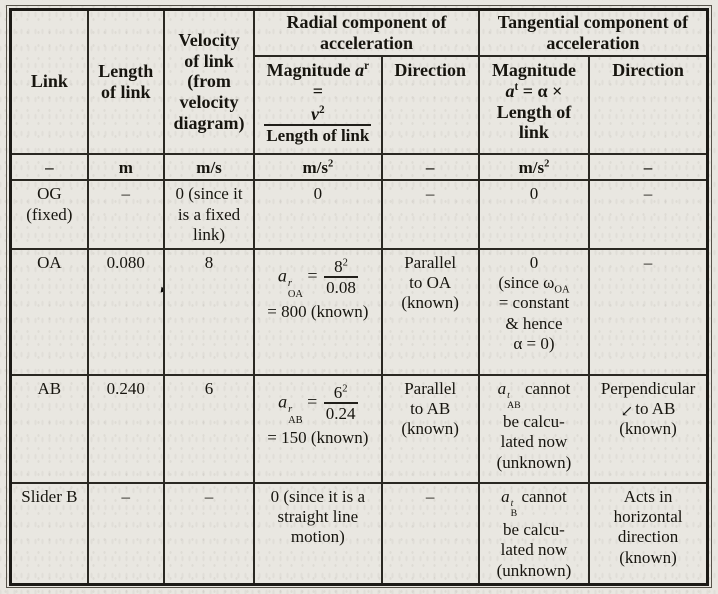 The width and height of the screenshot is (718, 594). What do you see at coordinates (322, 109) in the screenshot?
I see `fraction-v-sup: 2` at bounding box center [322, 109].